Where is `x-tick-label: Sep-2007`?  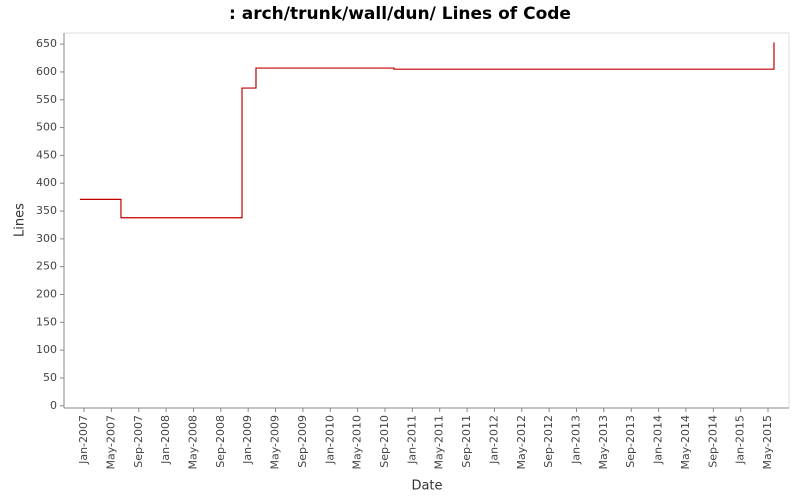
x-tick-label: Sep-2007 is located at coordinates (138, 441).